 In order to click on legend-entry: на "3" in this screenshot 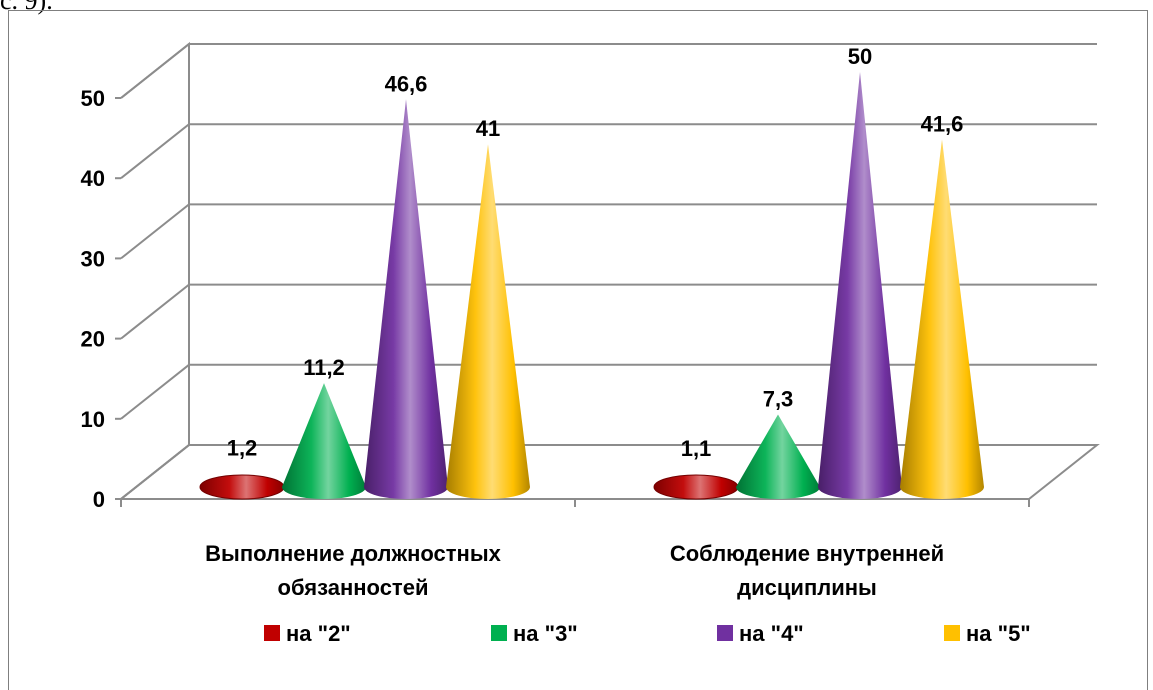, I will do `click(534, 633)`.